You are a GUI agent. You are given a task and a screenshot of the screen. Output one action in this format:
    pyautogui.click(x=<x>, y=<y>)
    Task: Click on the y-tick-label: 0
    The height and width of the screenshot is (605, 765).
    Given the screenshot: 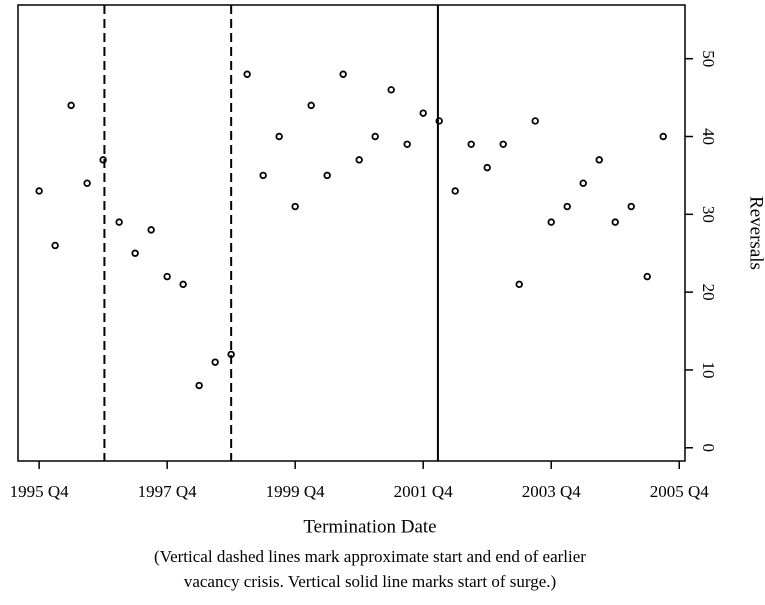 What is the action you would take?
    pyautogui.click(x=708, y=448)
    